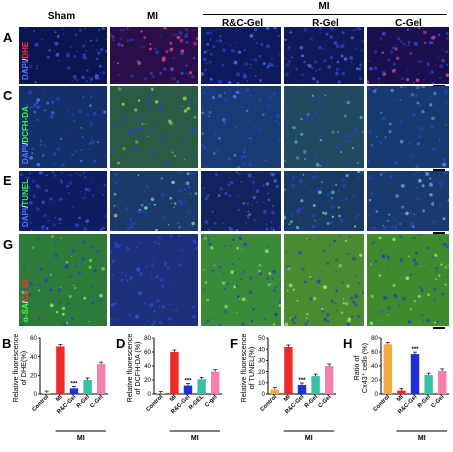 The image size is (453, 452). Describe the element at coordinates (33, 357) in the screenshot. I see `chart-B-ytick-label: 40` at that location.